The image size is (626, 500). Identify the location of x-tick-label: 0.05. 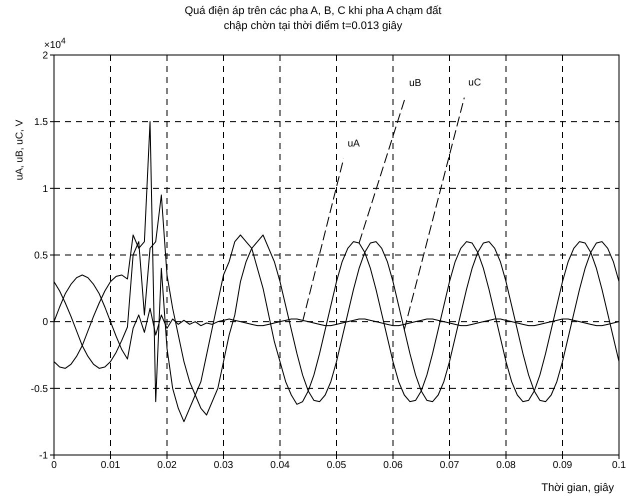
(336, 466).